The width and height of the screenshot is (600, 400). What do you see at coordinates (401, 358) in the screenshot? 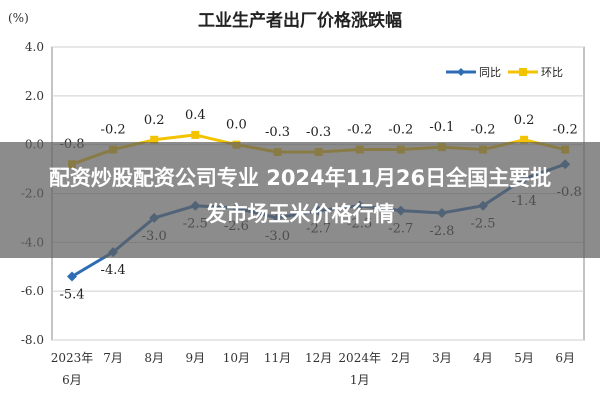
I see `x-tick-label: 2月` at bounding box center [401, 358].